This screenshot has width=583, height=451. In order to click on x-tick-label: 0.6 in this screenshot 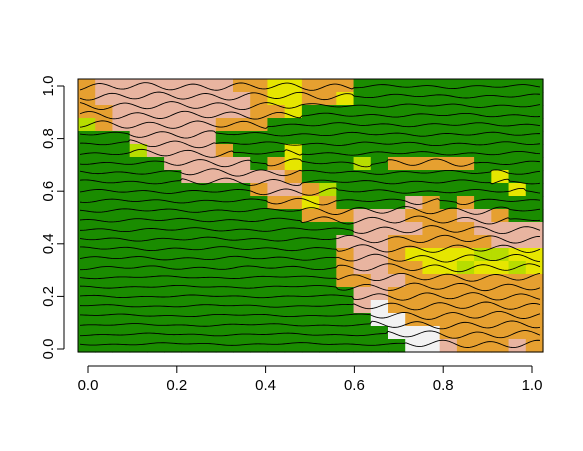, I will do `click(354, 385)`.